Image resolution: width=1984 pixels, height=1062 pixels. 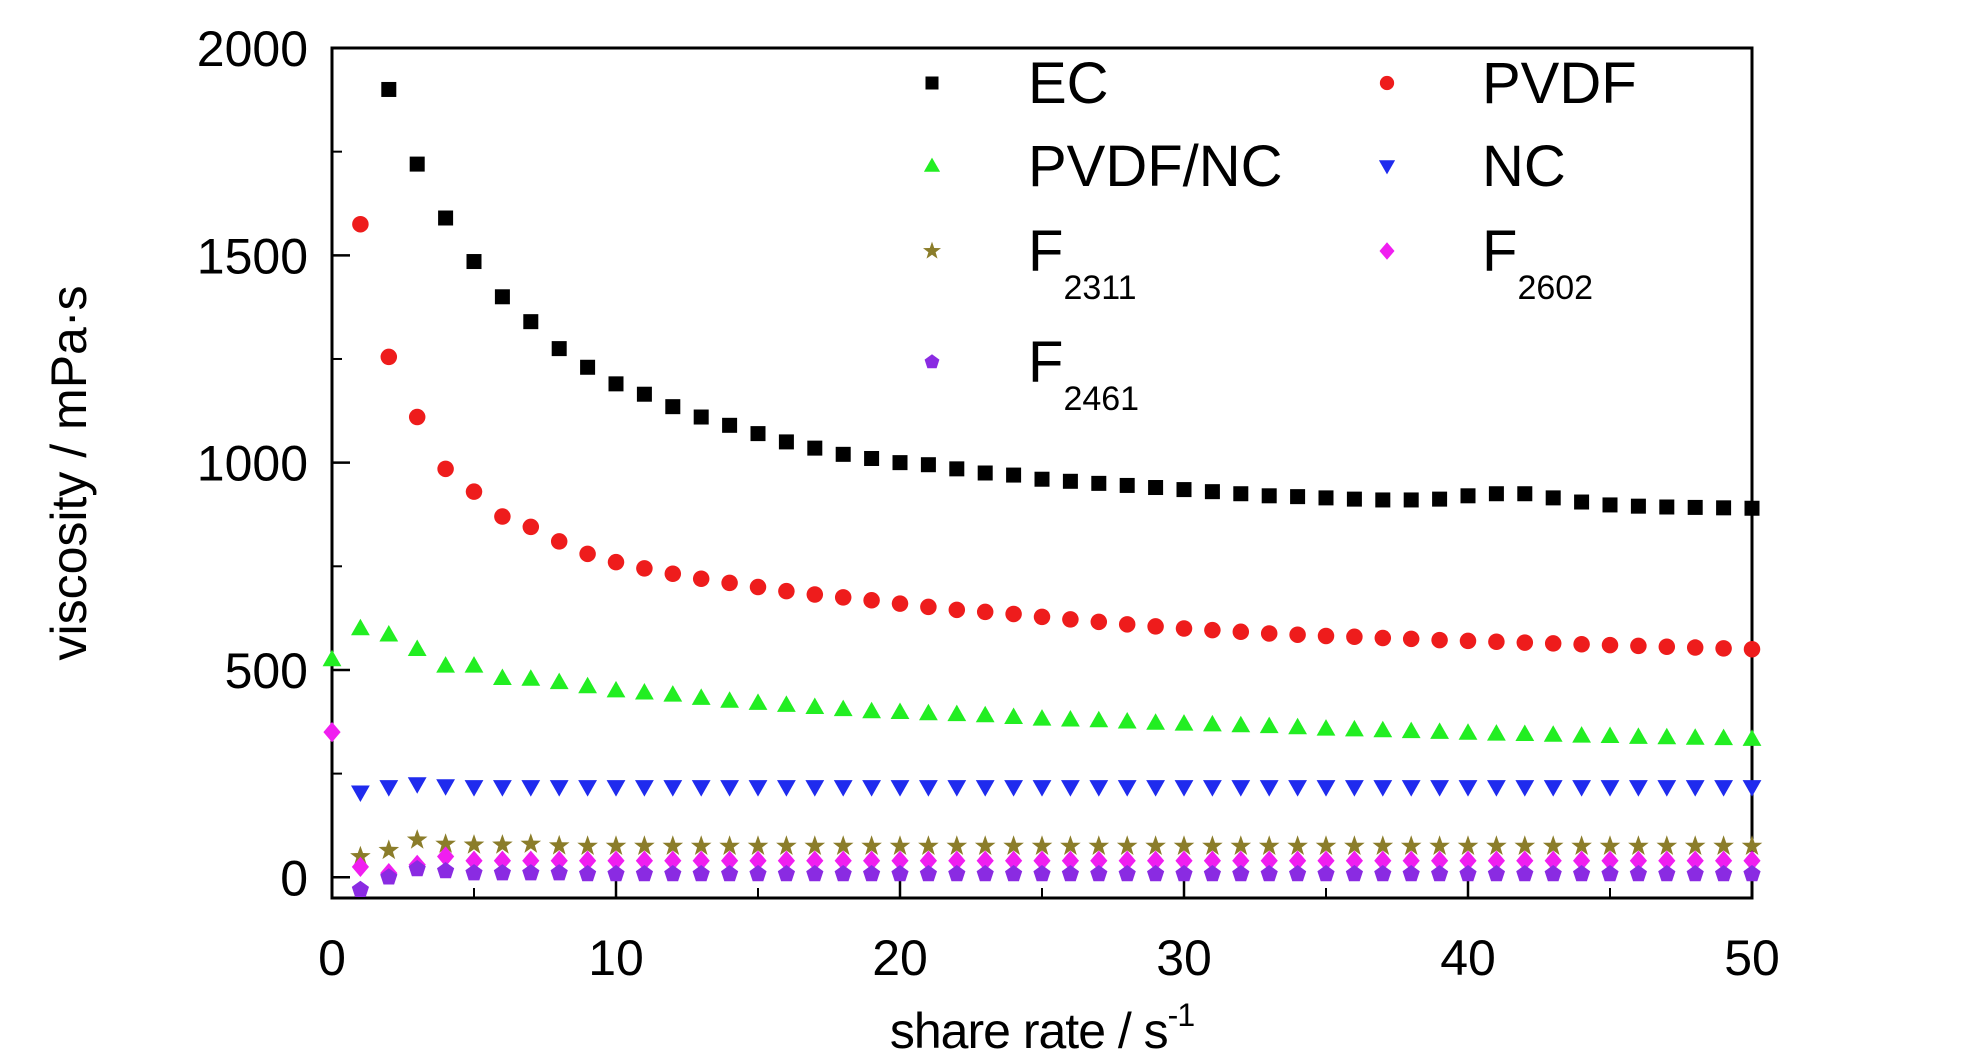 What do you see at coordinates (1082, 263) in the screenshot?
I see `legend-label: F2311` at bounding box center [1082, 263].